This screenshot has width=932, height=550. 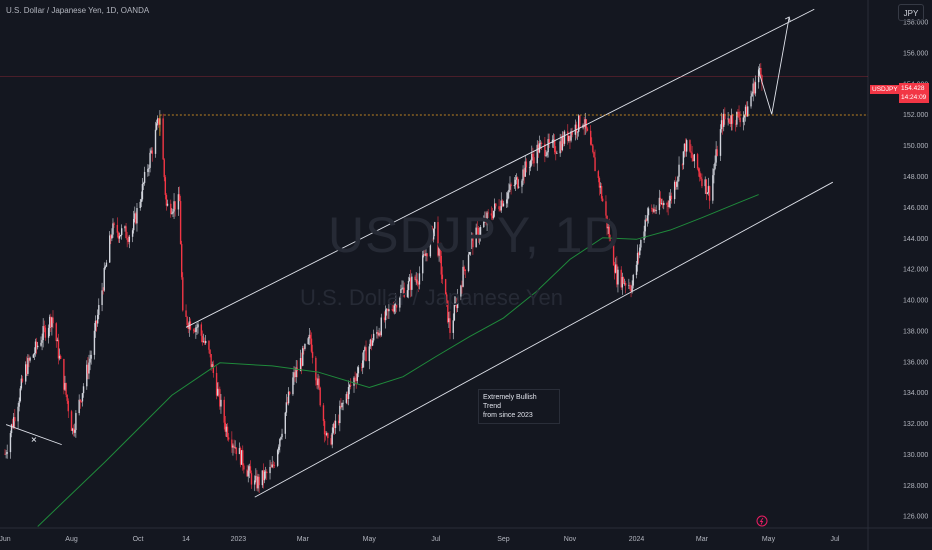 What do you see at coordinates (435, 539) in the screenshot?
I see `time-tick-label: Jul` at bounding box center [435, 539].